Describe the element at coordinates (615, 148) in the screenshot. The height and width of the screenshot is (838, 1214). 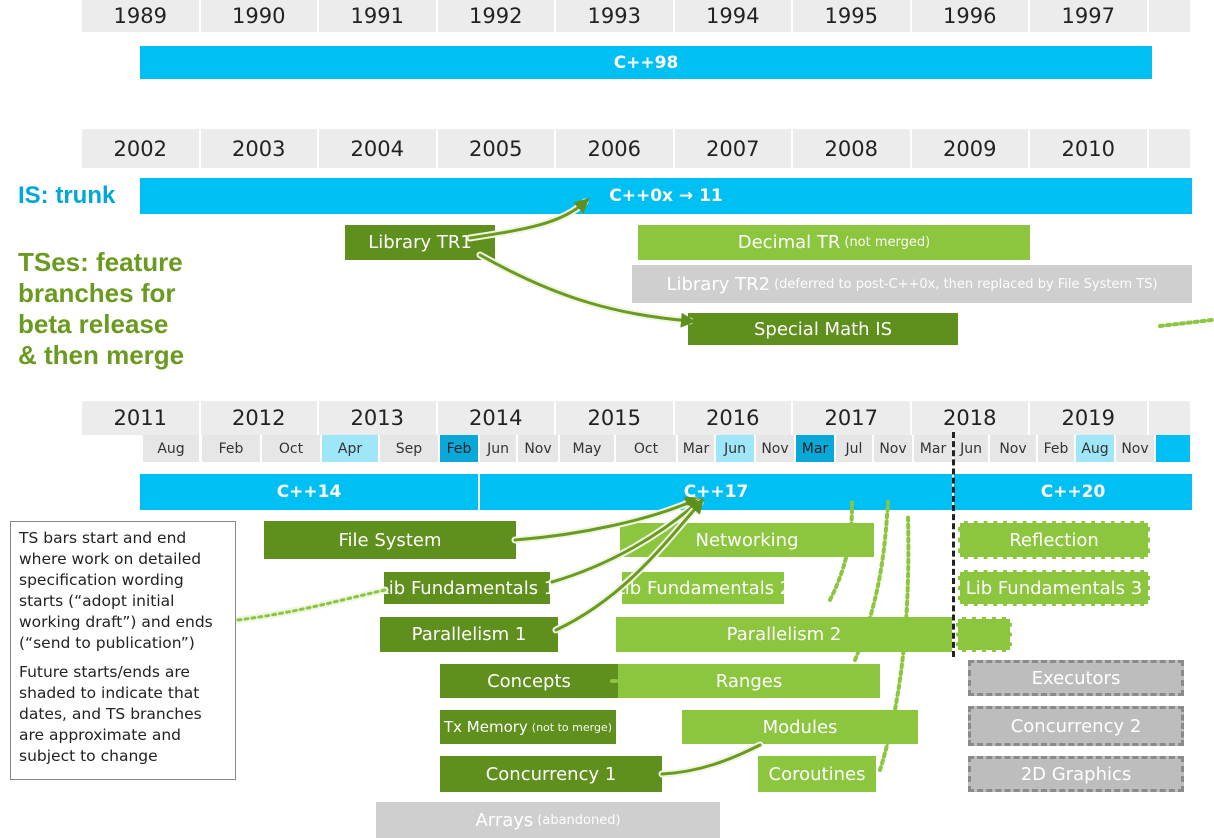
I see `year-cell: 2006` at that location.